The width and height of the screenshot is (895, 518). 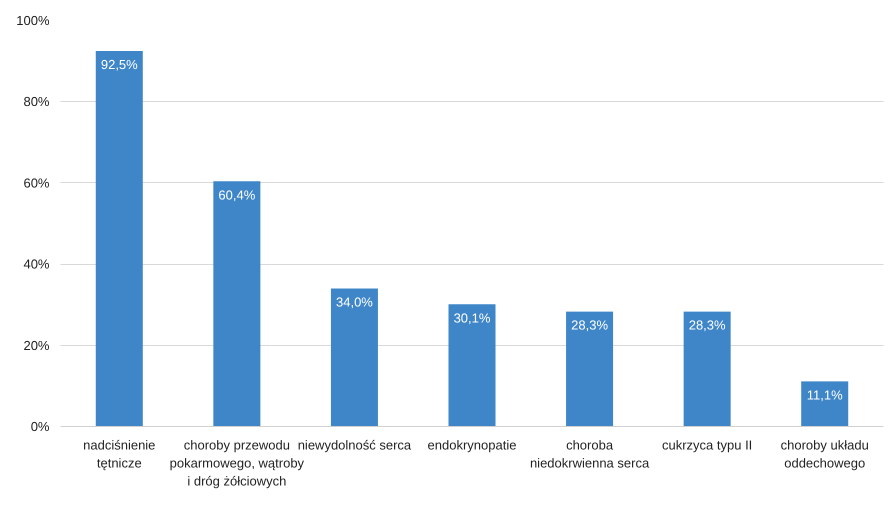 I want to click on x-tick-label: nadciśnienie tętnicze, so click(x=119, y=454).